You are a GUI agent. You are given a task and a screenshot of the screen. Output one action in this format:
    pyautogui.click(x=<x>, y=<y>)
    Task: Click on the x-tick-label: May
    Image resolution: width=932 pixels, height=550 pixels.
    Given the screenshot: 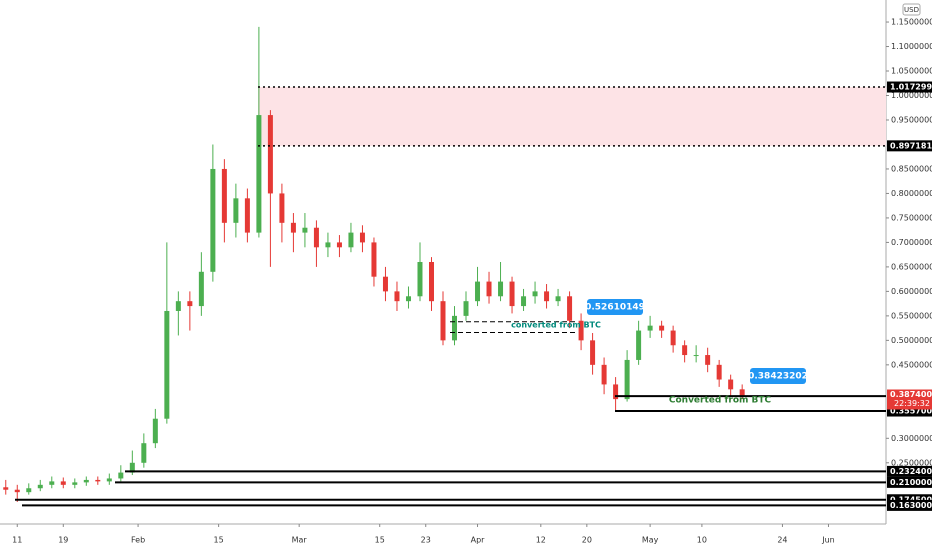 What is the action you would take?
    pyautogui.click(x=650, y=540)
    